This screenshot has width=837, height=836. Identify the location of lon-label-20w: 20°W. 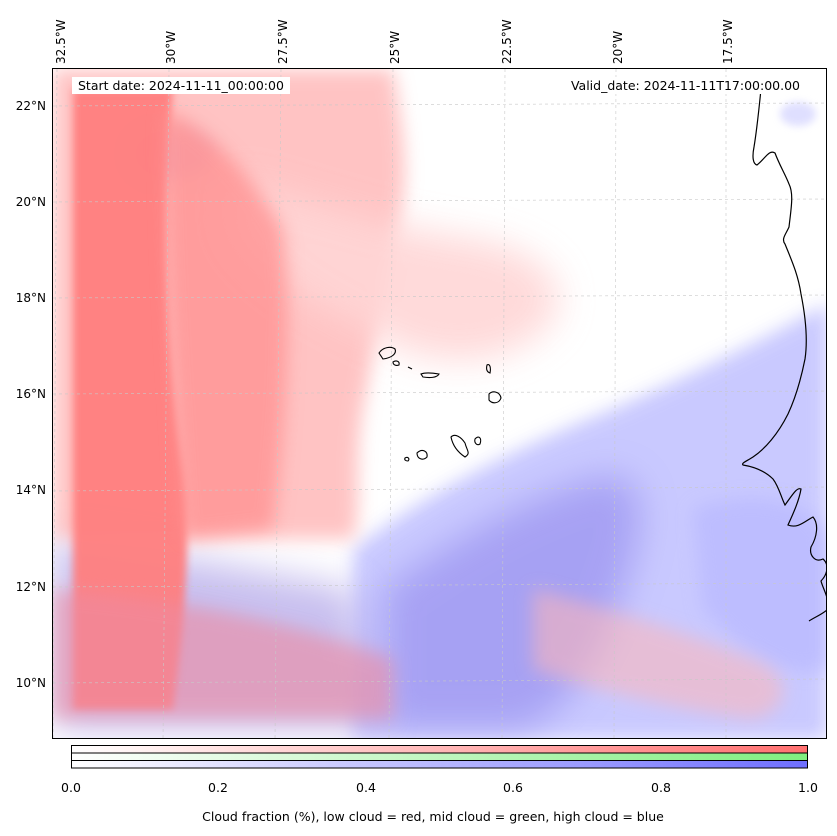
(618, 47).